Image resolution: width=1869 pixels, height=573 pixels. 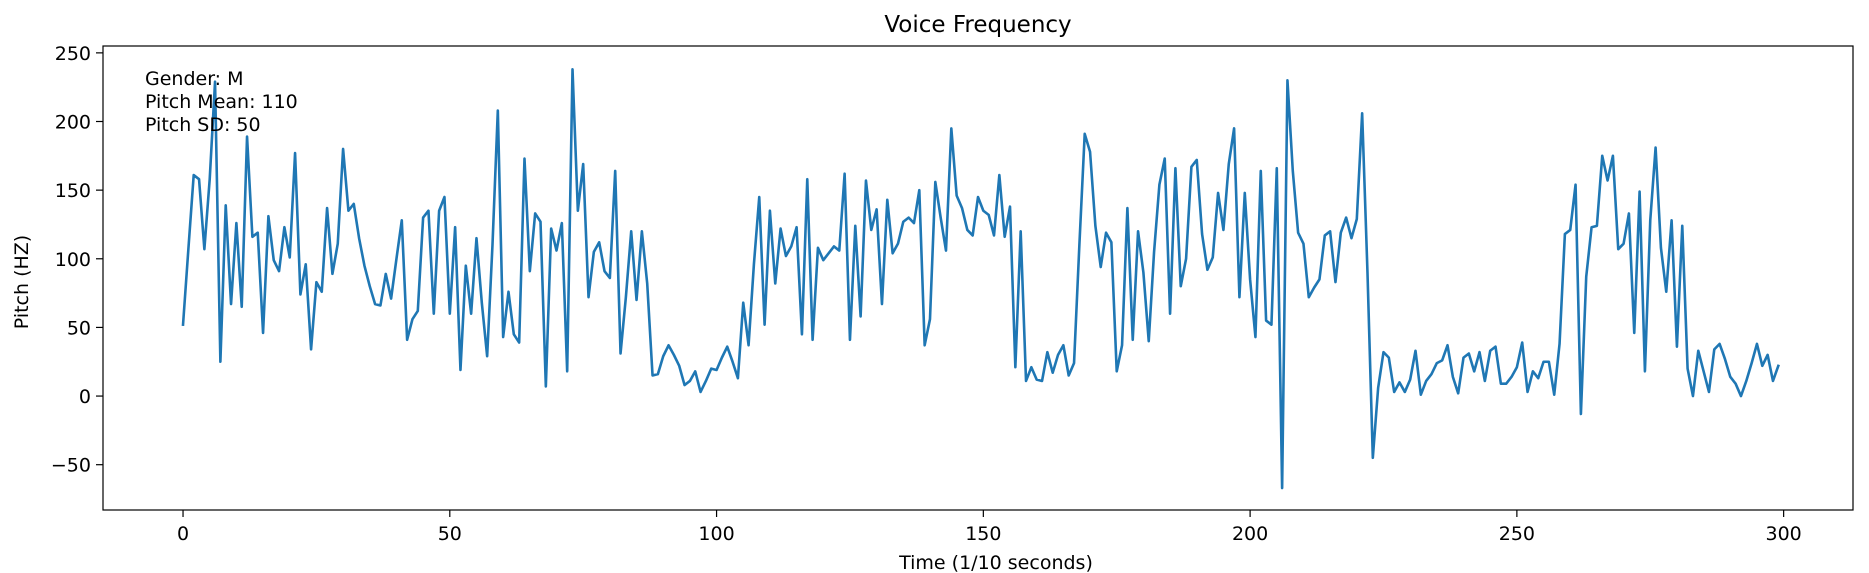 I want to click on y-tick-label: 0, so click(x=85, y=397).